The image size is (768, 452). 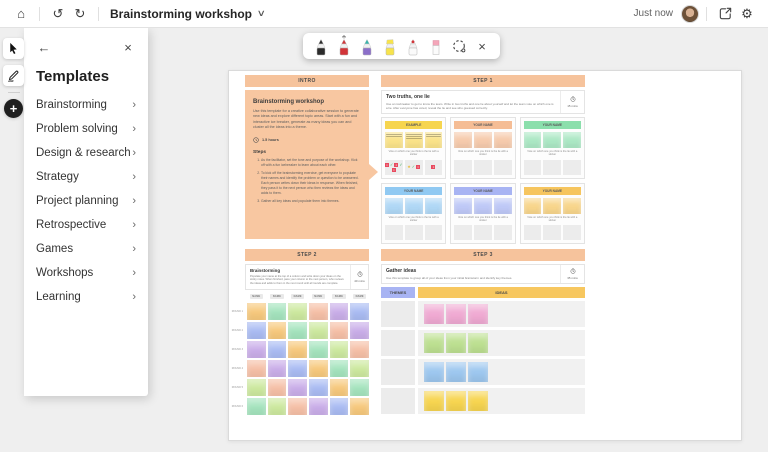 What do you see at coordinates (86, 273) in the screenshot?
I see `templates-item-workshops: Workshops ›` at bounding box center [86, 273].